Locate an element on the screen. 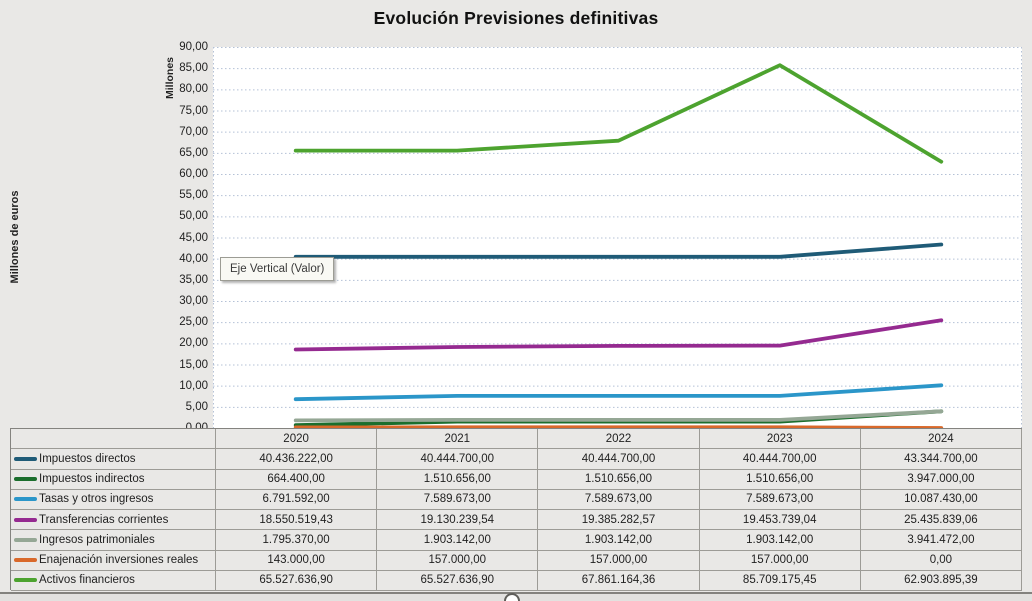 The width and height of the screenshot is (1032, 601). series-line-ingresos-patrimoniales is located at coordinates (618, 416).